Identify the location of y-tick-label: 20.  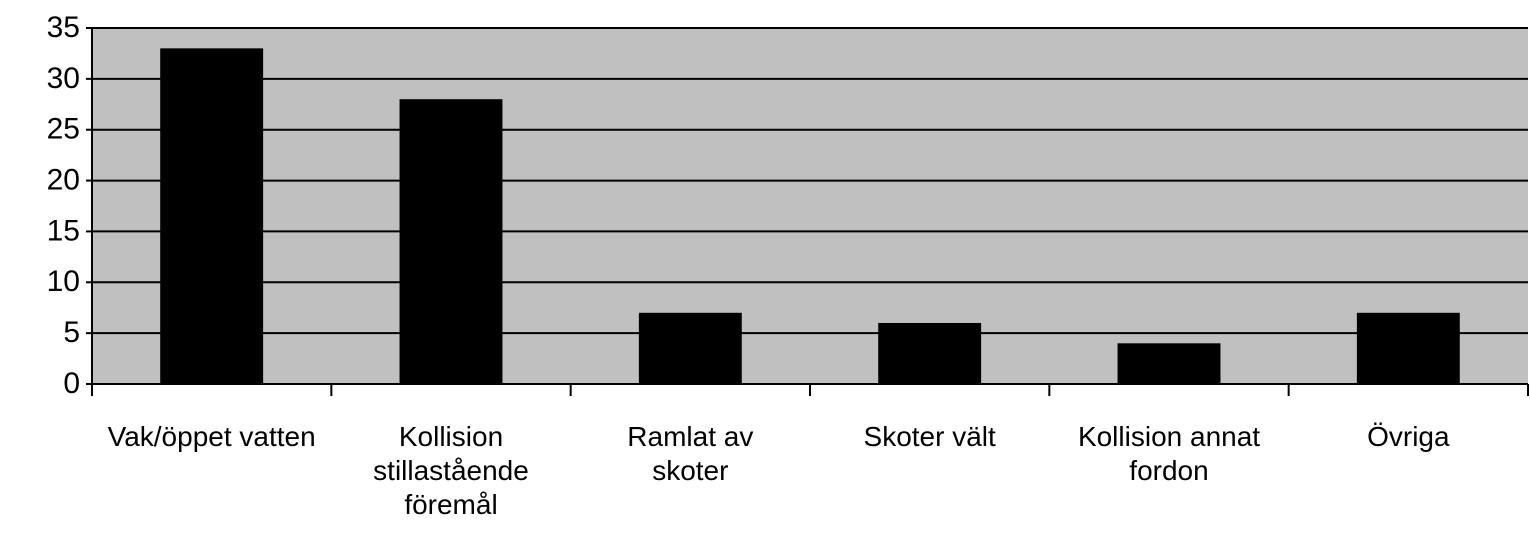
(63, 179).